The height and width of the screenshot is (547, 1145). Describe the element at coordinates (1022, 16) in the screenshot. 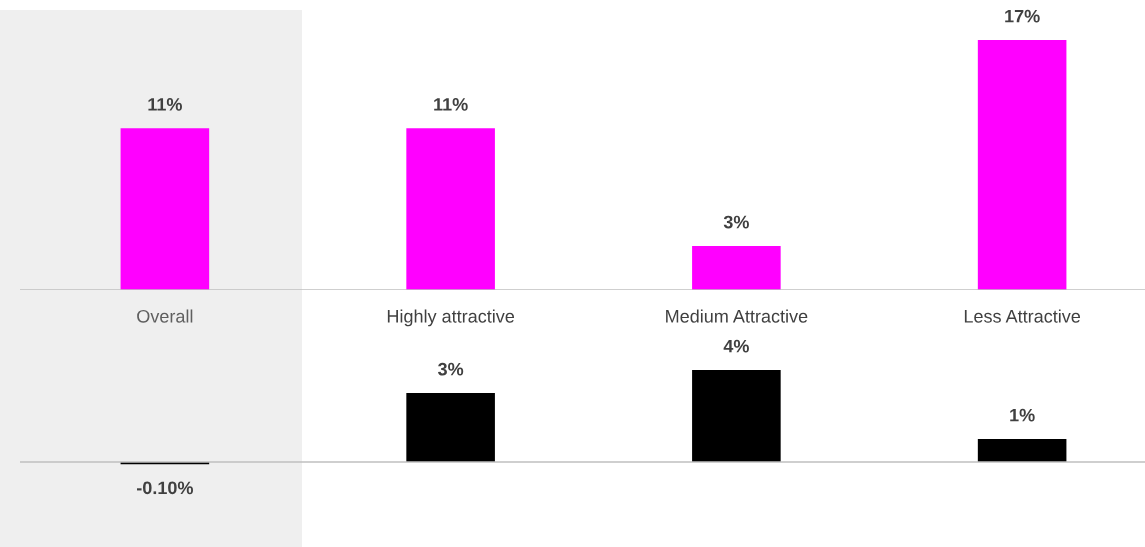

I see `data-label: 17%` at that location.